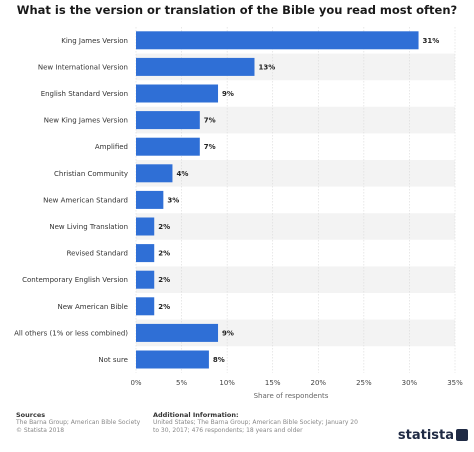 This screenshot has width=474, height=452. I want to click on data-label: 3%, so click(173, 200).